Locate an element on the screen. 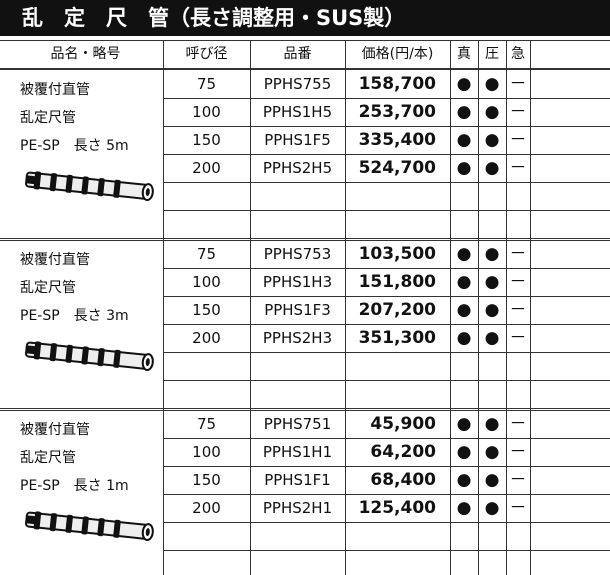  part-number: PPHS2H5 is located at coordinates (297, 168).